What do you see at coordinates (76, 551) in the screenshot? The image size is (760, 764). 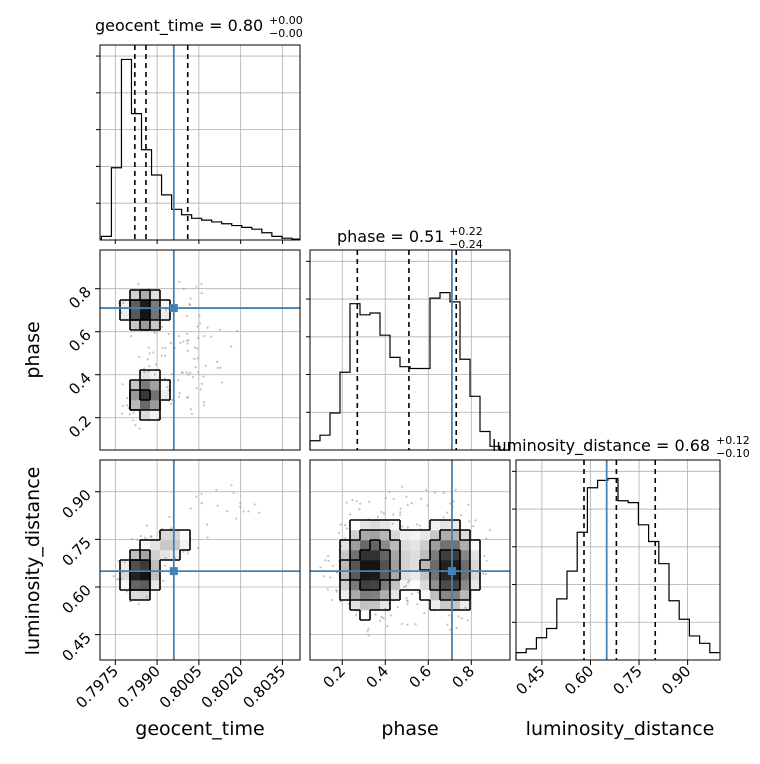 I see `luminosity_distance-ytick-label-2: 0.75` at bounding box center [76, 551].